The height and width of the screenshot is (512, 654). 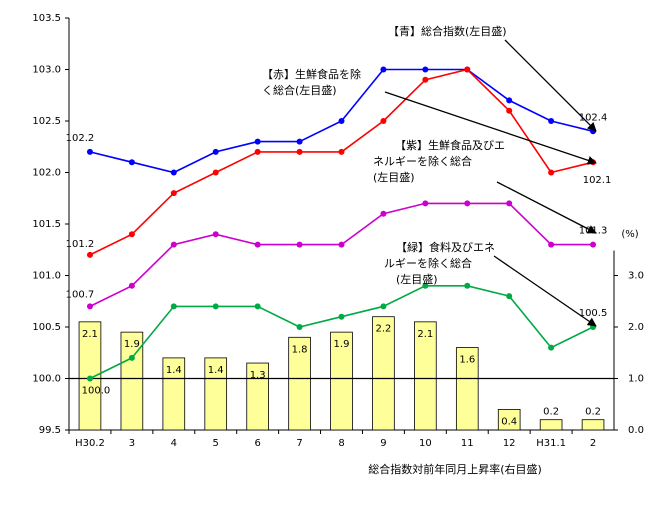 What do you see at coordinates (428, 263) in the screenshot?
I see `annotation: ルギーを除く総合` at bounding box center [428, 263].